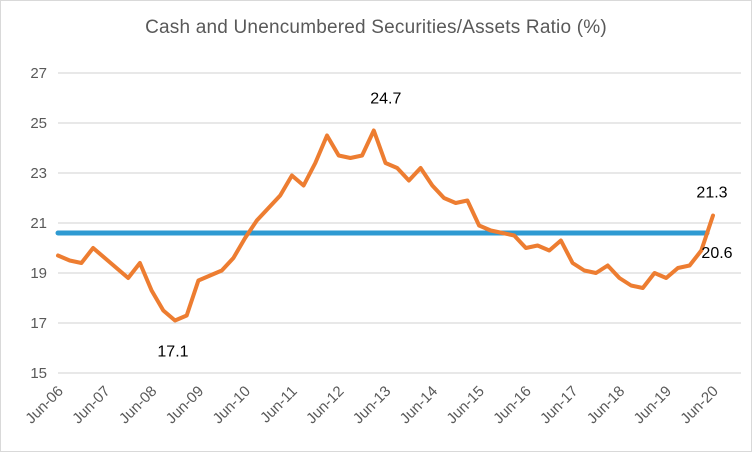 The image size is (752, 452). Describe the element at coordinates (385, 99) in the screenshot. I see `data-label: 24.7` at that location.